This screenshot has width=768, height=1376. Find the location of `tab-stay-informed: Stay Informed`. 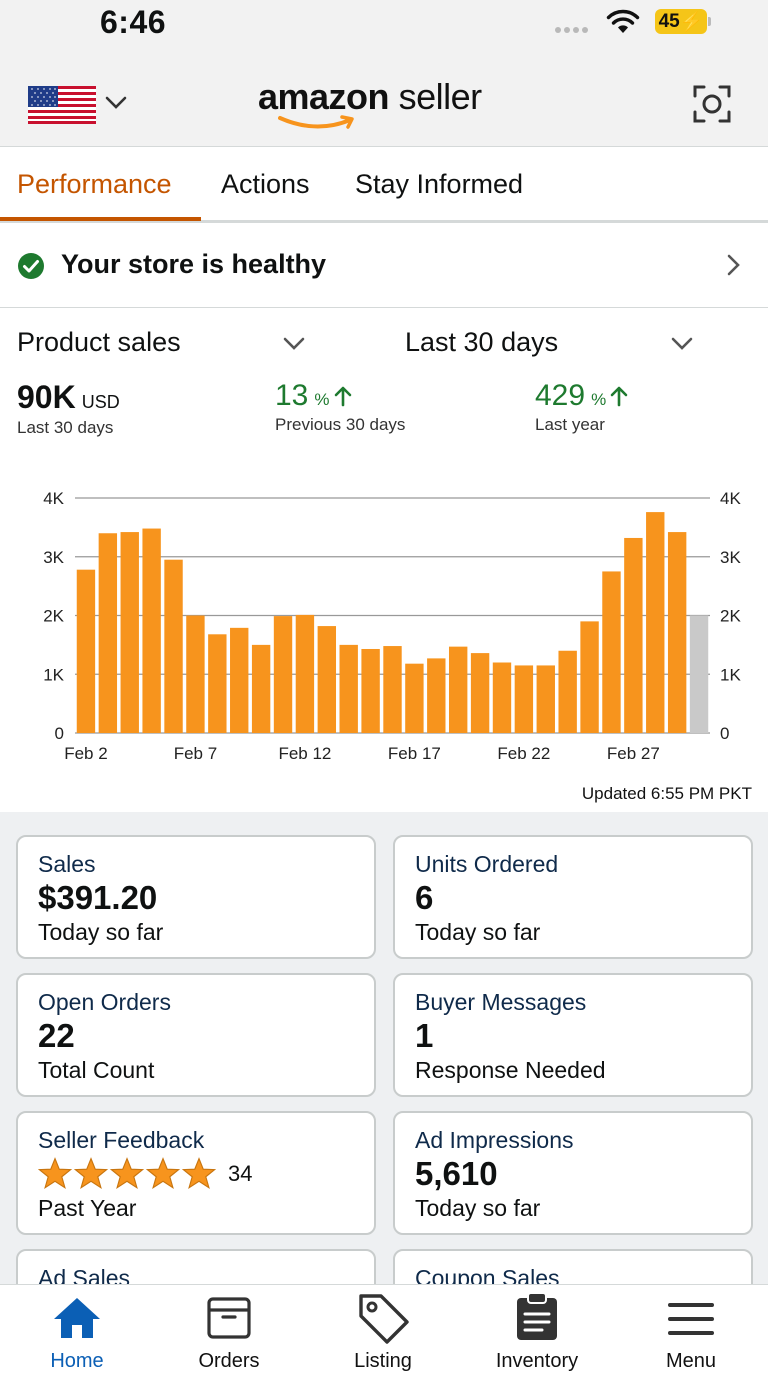

tab-stay-informed: Stay Informed is located at coordinates (439, 184).